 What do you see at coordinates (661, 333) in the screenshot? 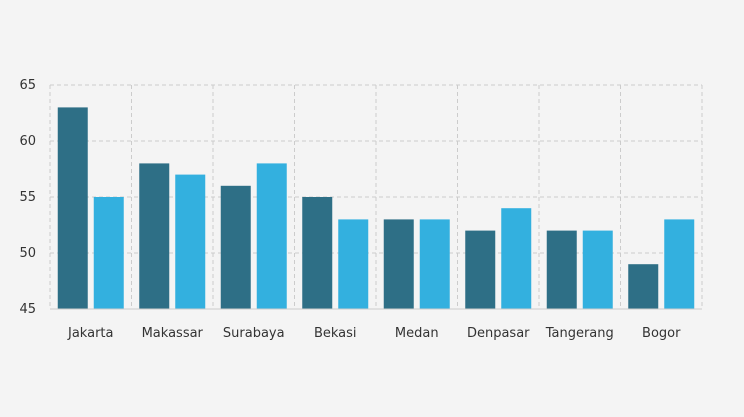
I see `x-tick-label: Bogor` at bounding box center [661, 333].